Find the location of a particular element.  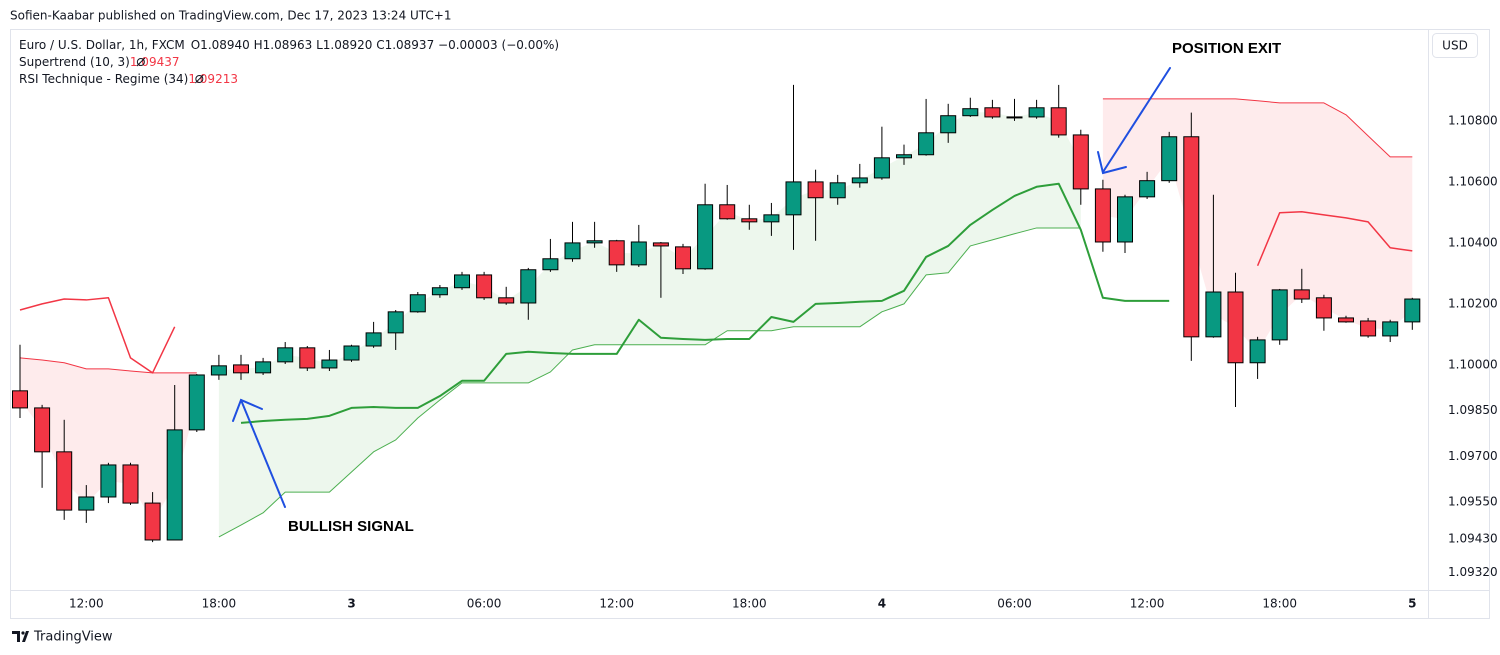

annotation: BULLISH SIGNAL is located at coordinates (351, 526).